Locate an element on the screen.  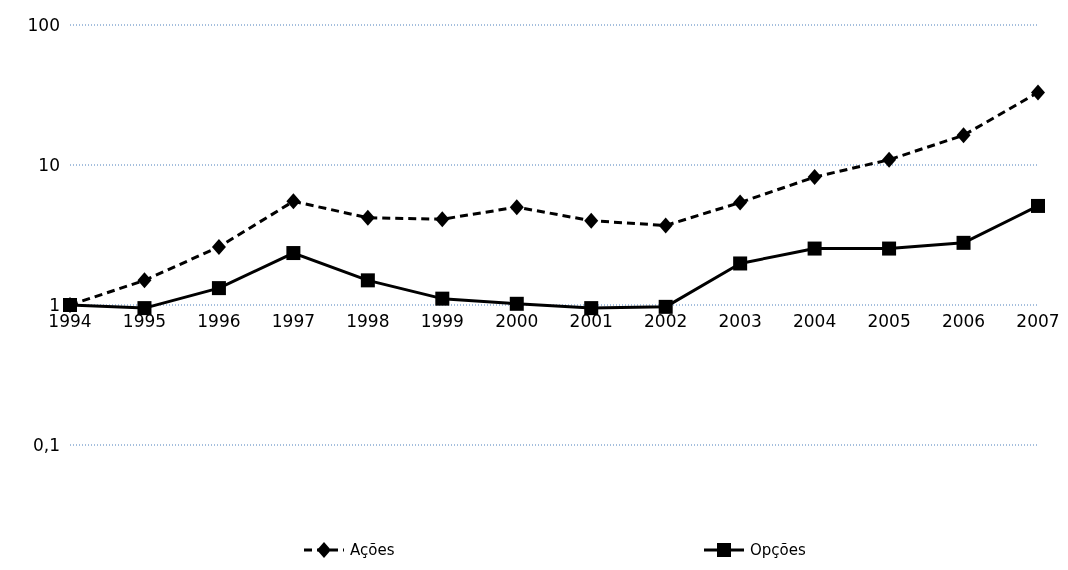
x-tick-label: 2003 is located at coordinates (740, 321).